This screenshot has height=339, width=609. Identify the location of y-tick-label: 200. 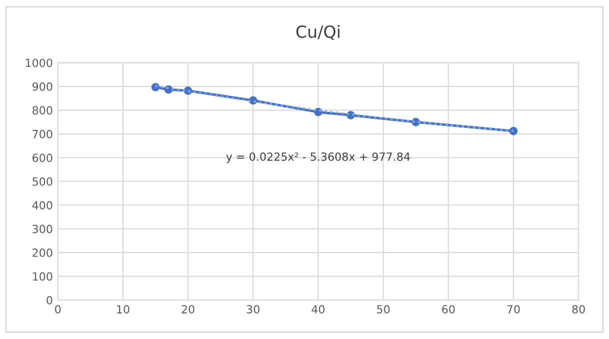
(42, 252).